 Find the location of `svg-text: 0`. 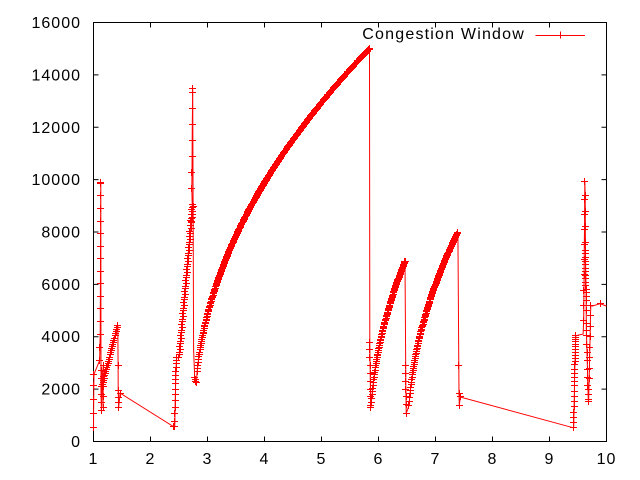

svg-text: 0 is located at coordinates (76, 442).